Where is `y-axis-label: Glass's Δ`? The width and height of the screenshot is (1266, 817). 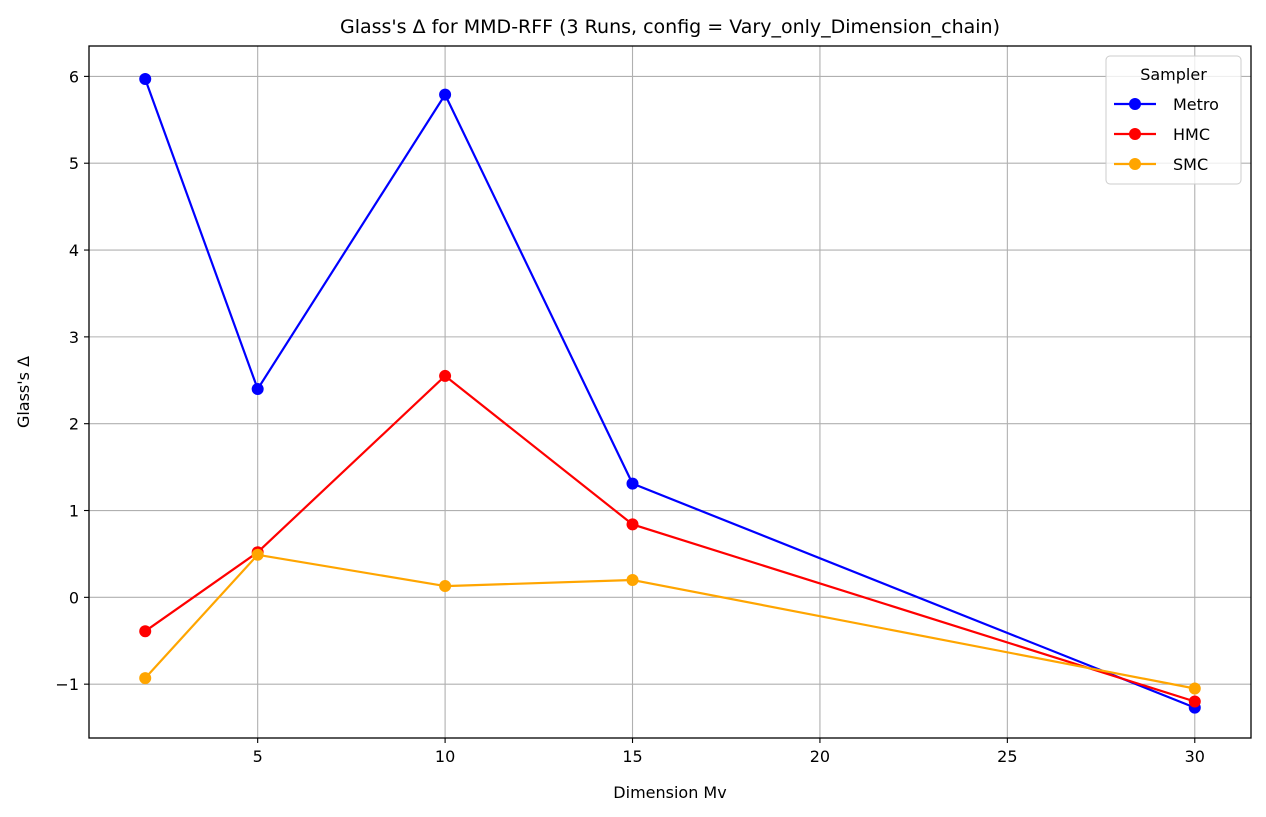 y-axis-label: Glass's Δ is located at coordinates (23, 392).